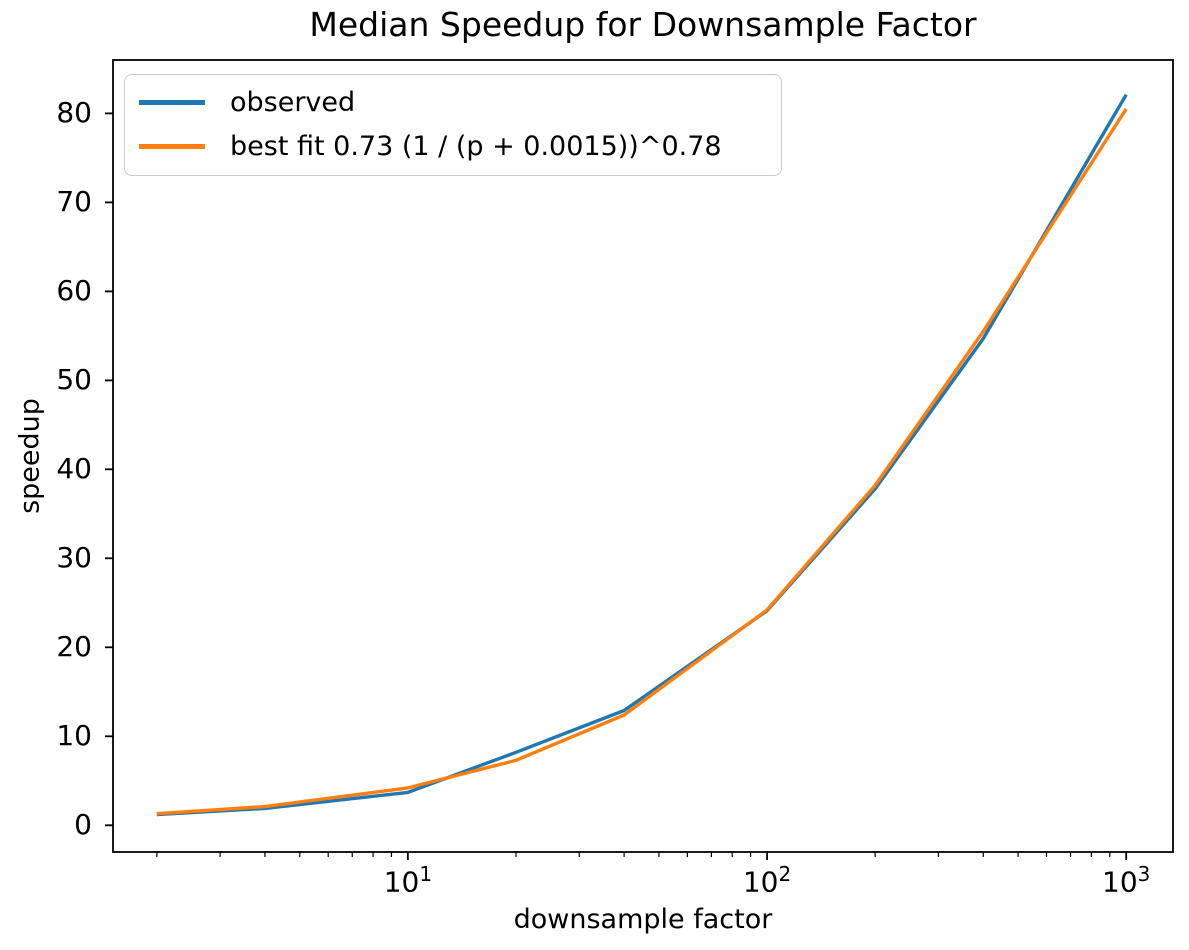 This screenshot has width=1189, height=950. I want to click on x-tick-label-10: 101, so click(408, 880).